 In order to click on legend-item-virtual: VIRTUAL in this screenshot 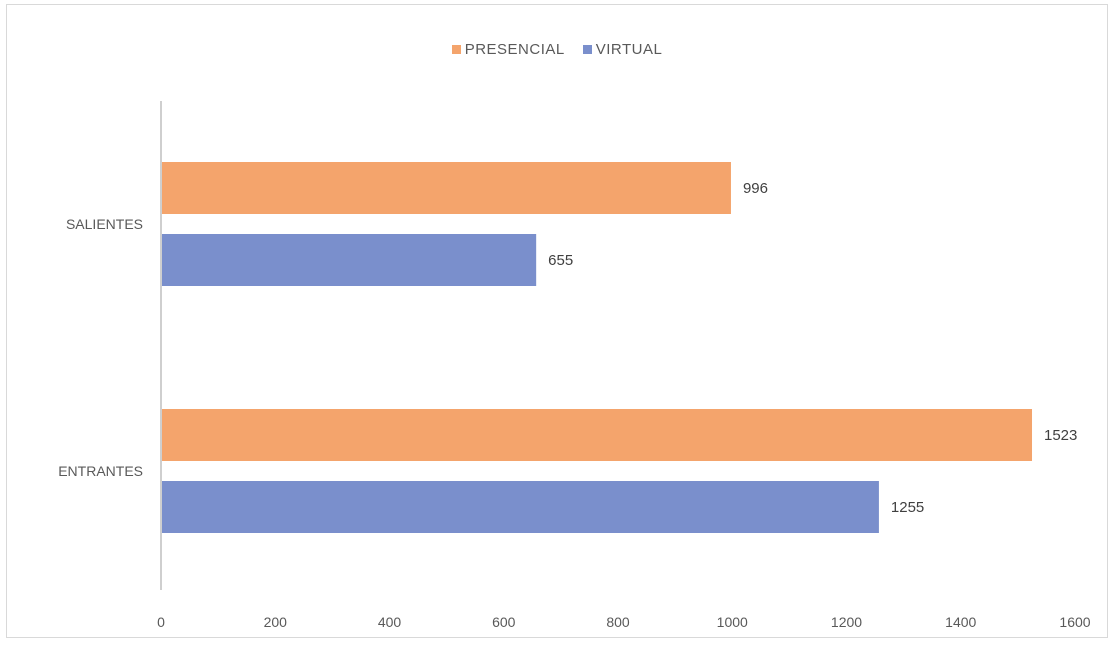, I will do `click(622, 49)`.